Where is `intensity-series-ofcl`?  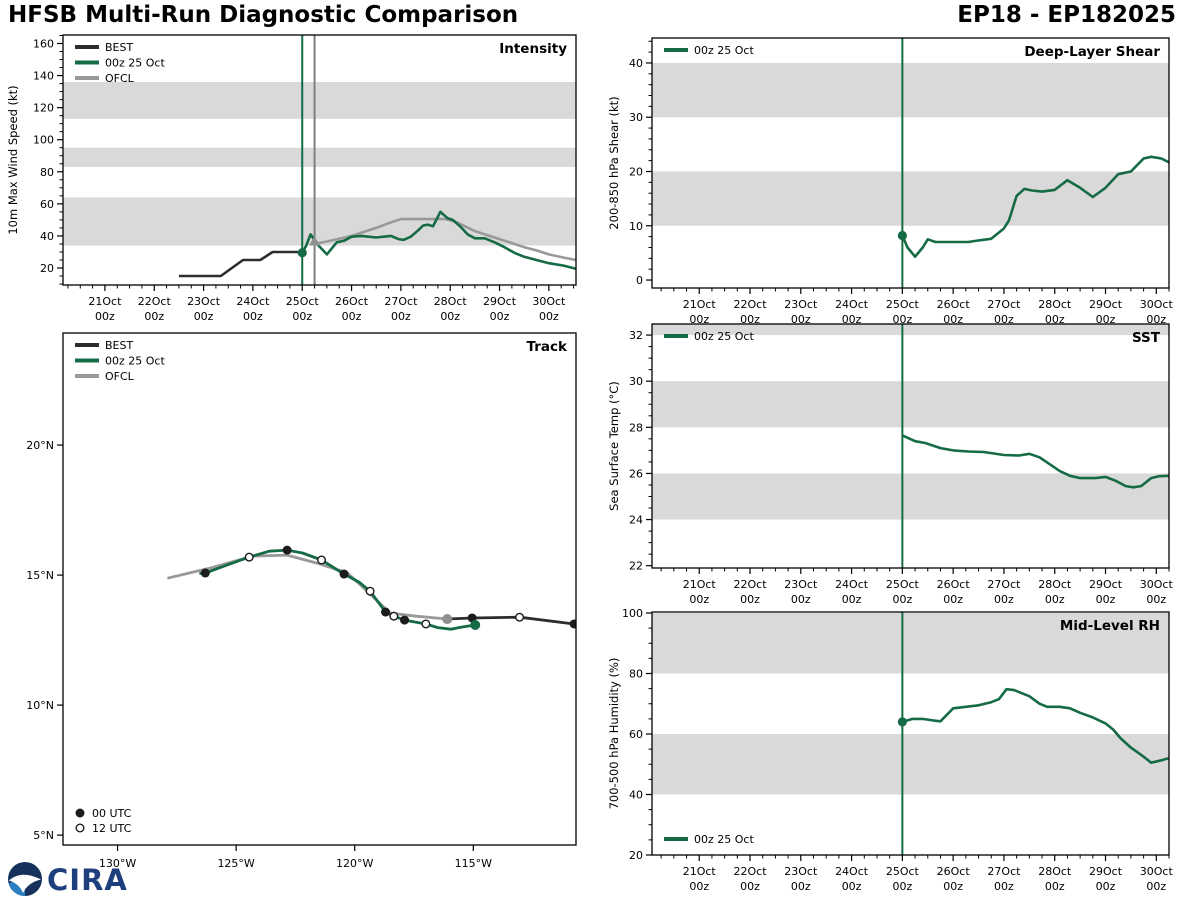
intensity-series-ofcl is located at coordinates (445, 239).